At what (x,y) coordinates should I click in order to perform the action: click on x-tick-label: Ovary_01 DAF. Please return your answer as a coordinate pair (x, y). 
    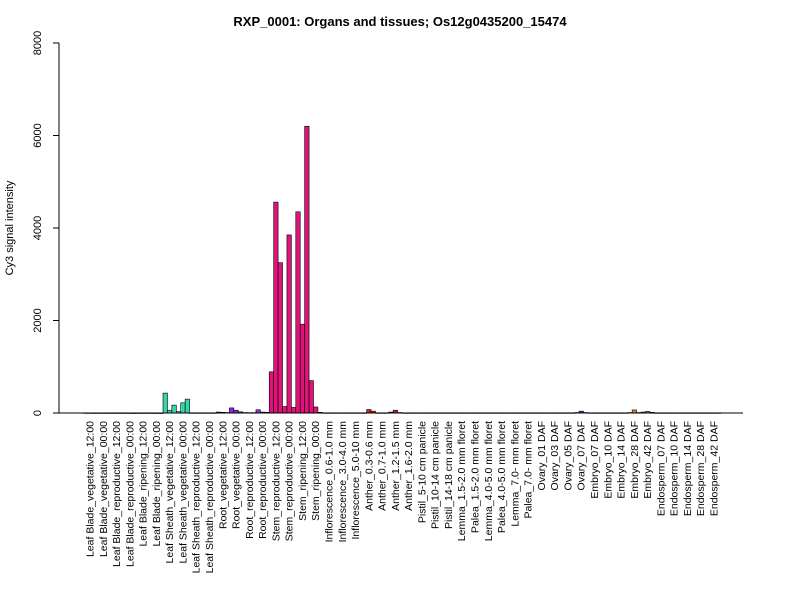
    Looking at the image, I should click on (542, 455).